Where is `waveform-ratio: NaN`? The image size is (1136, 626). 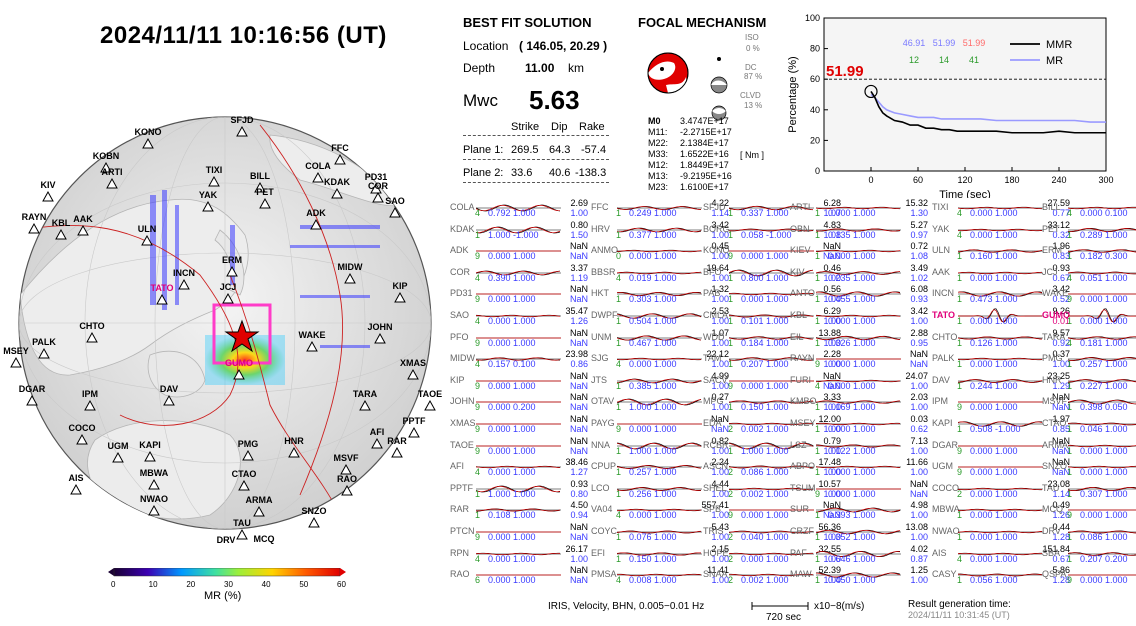
waveform-ratio: NaN is located at coordinates (578, 256).